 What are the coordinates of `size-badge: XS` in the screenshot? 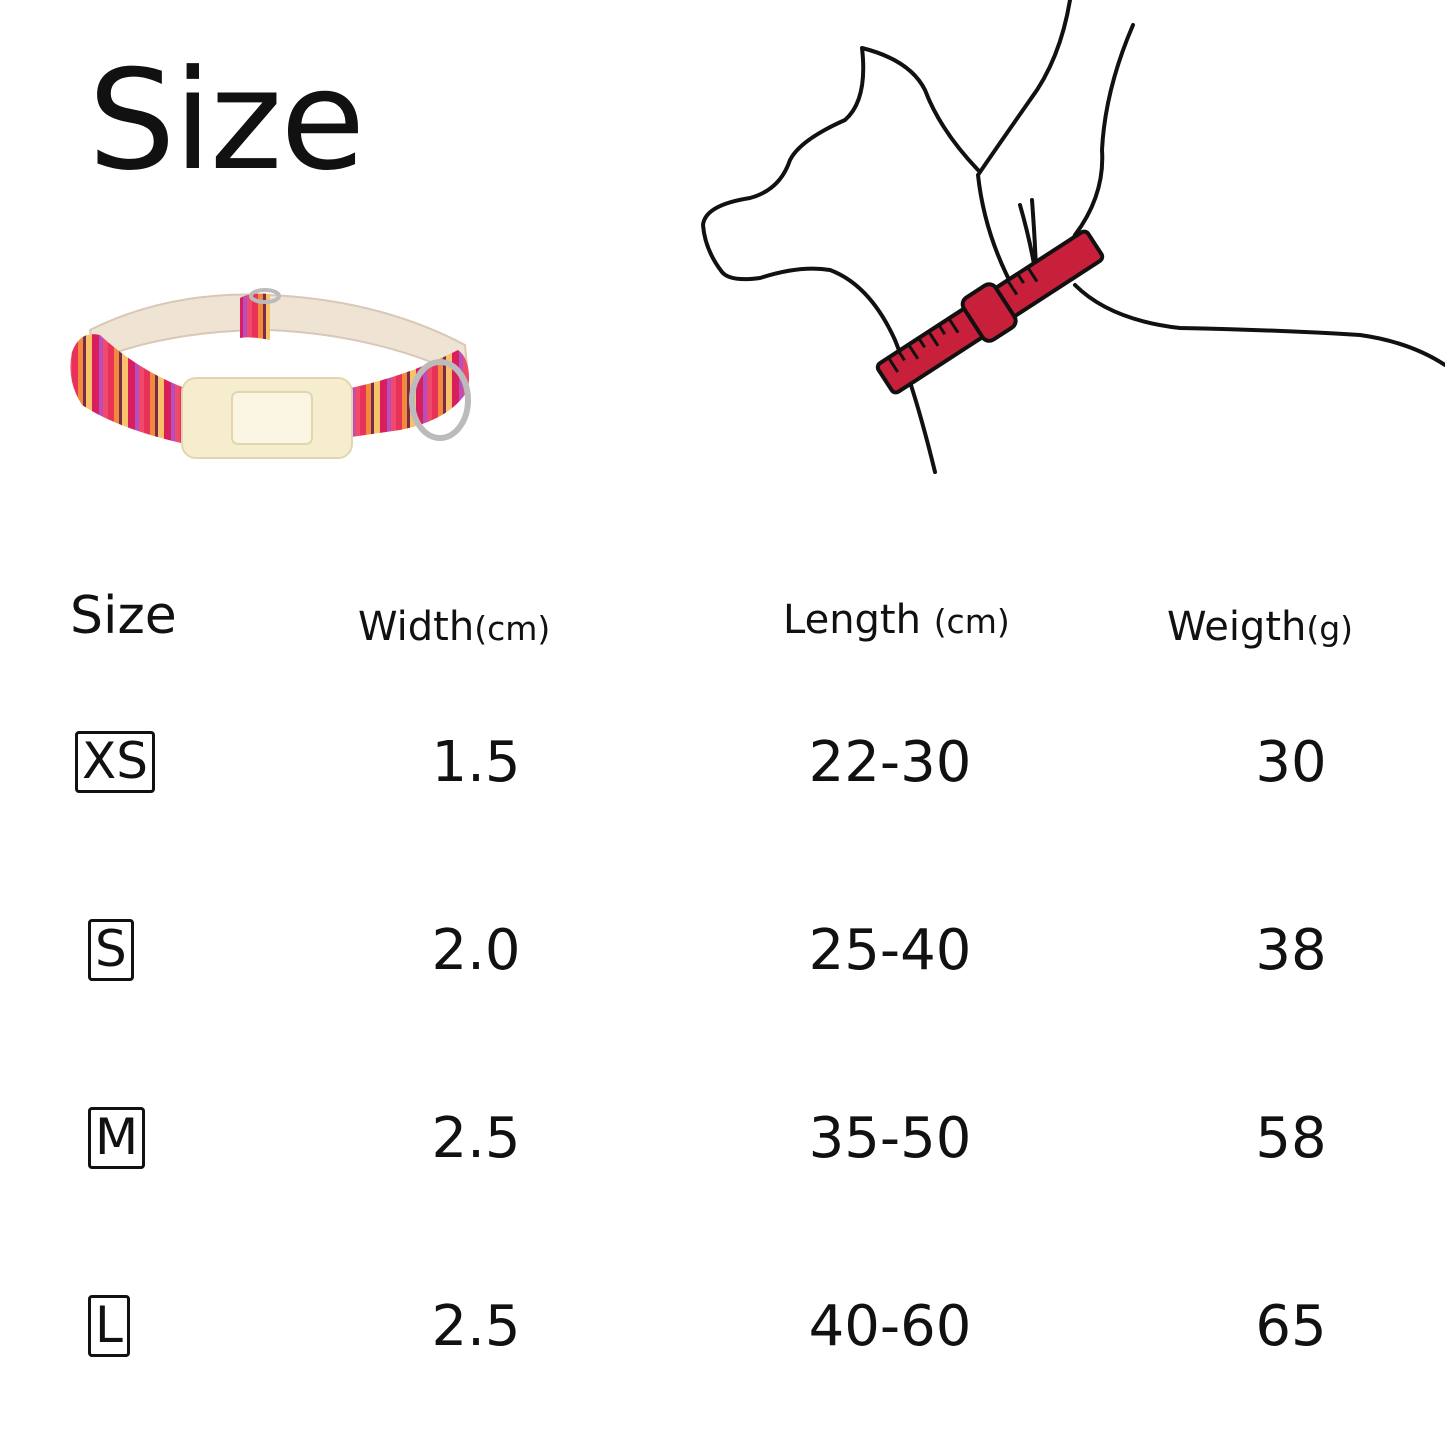 It's located at (115, 762).